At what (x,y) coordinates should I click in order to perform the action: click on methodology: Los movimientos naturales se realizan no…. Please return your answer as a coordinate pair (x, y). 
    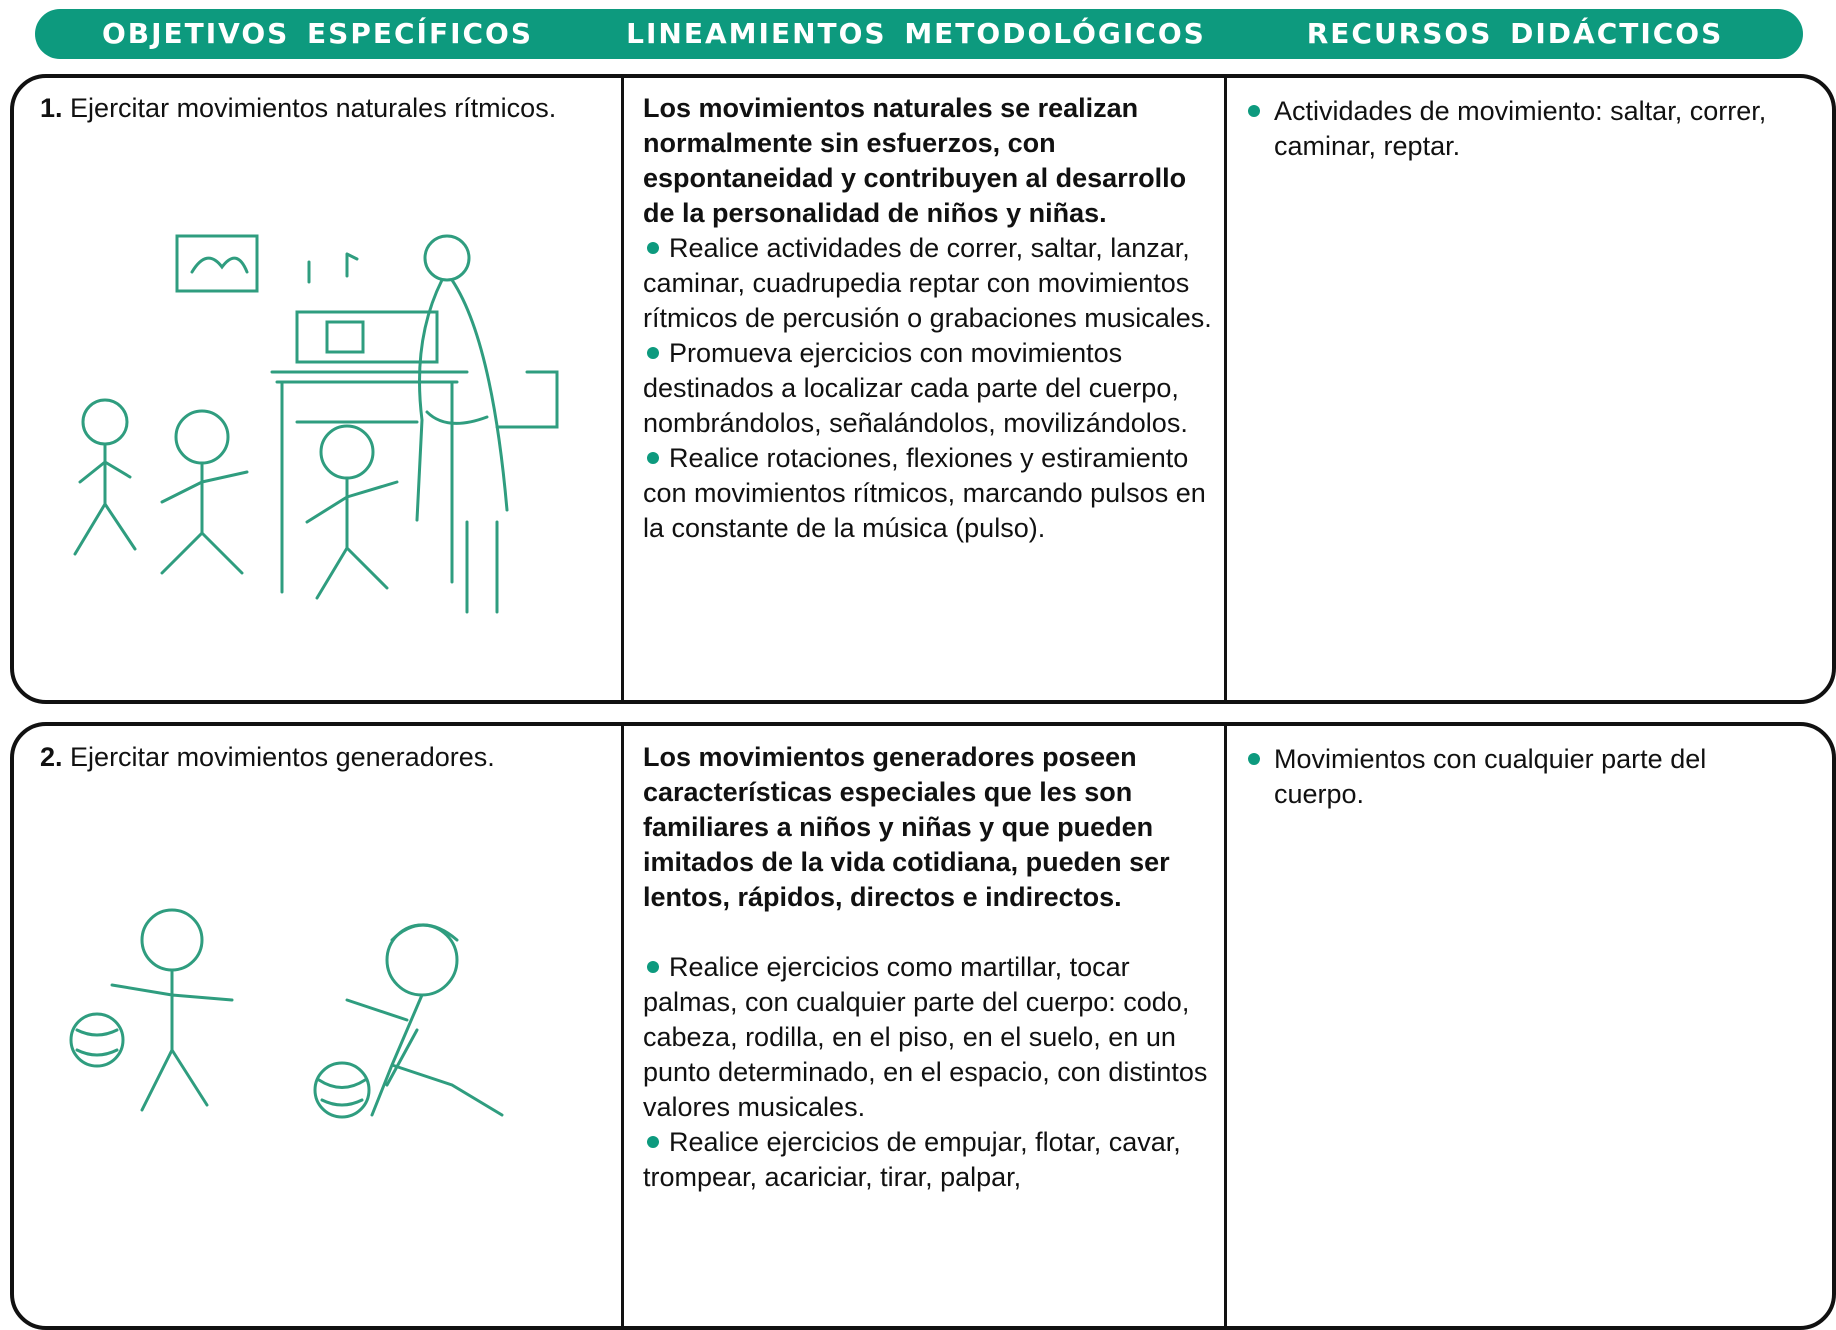
    Looking at the image, I should click on (928, 318).